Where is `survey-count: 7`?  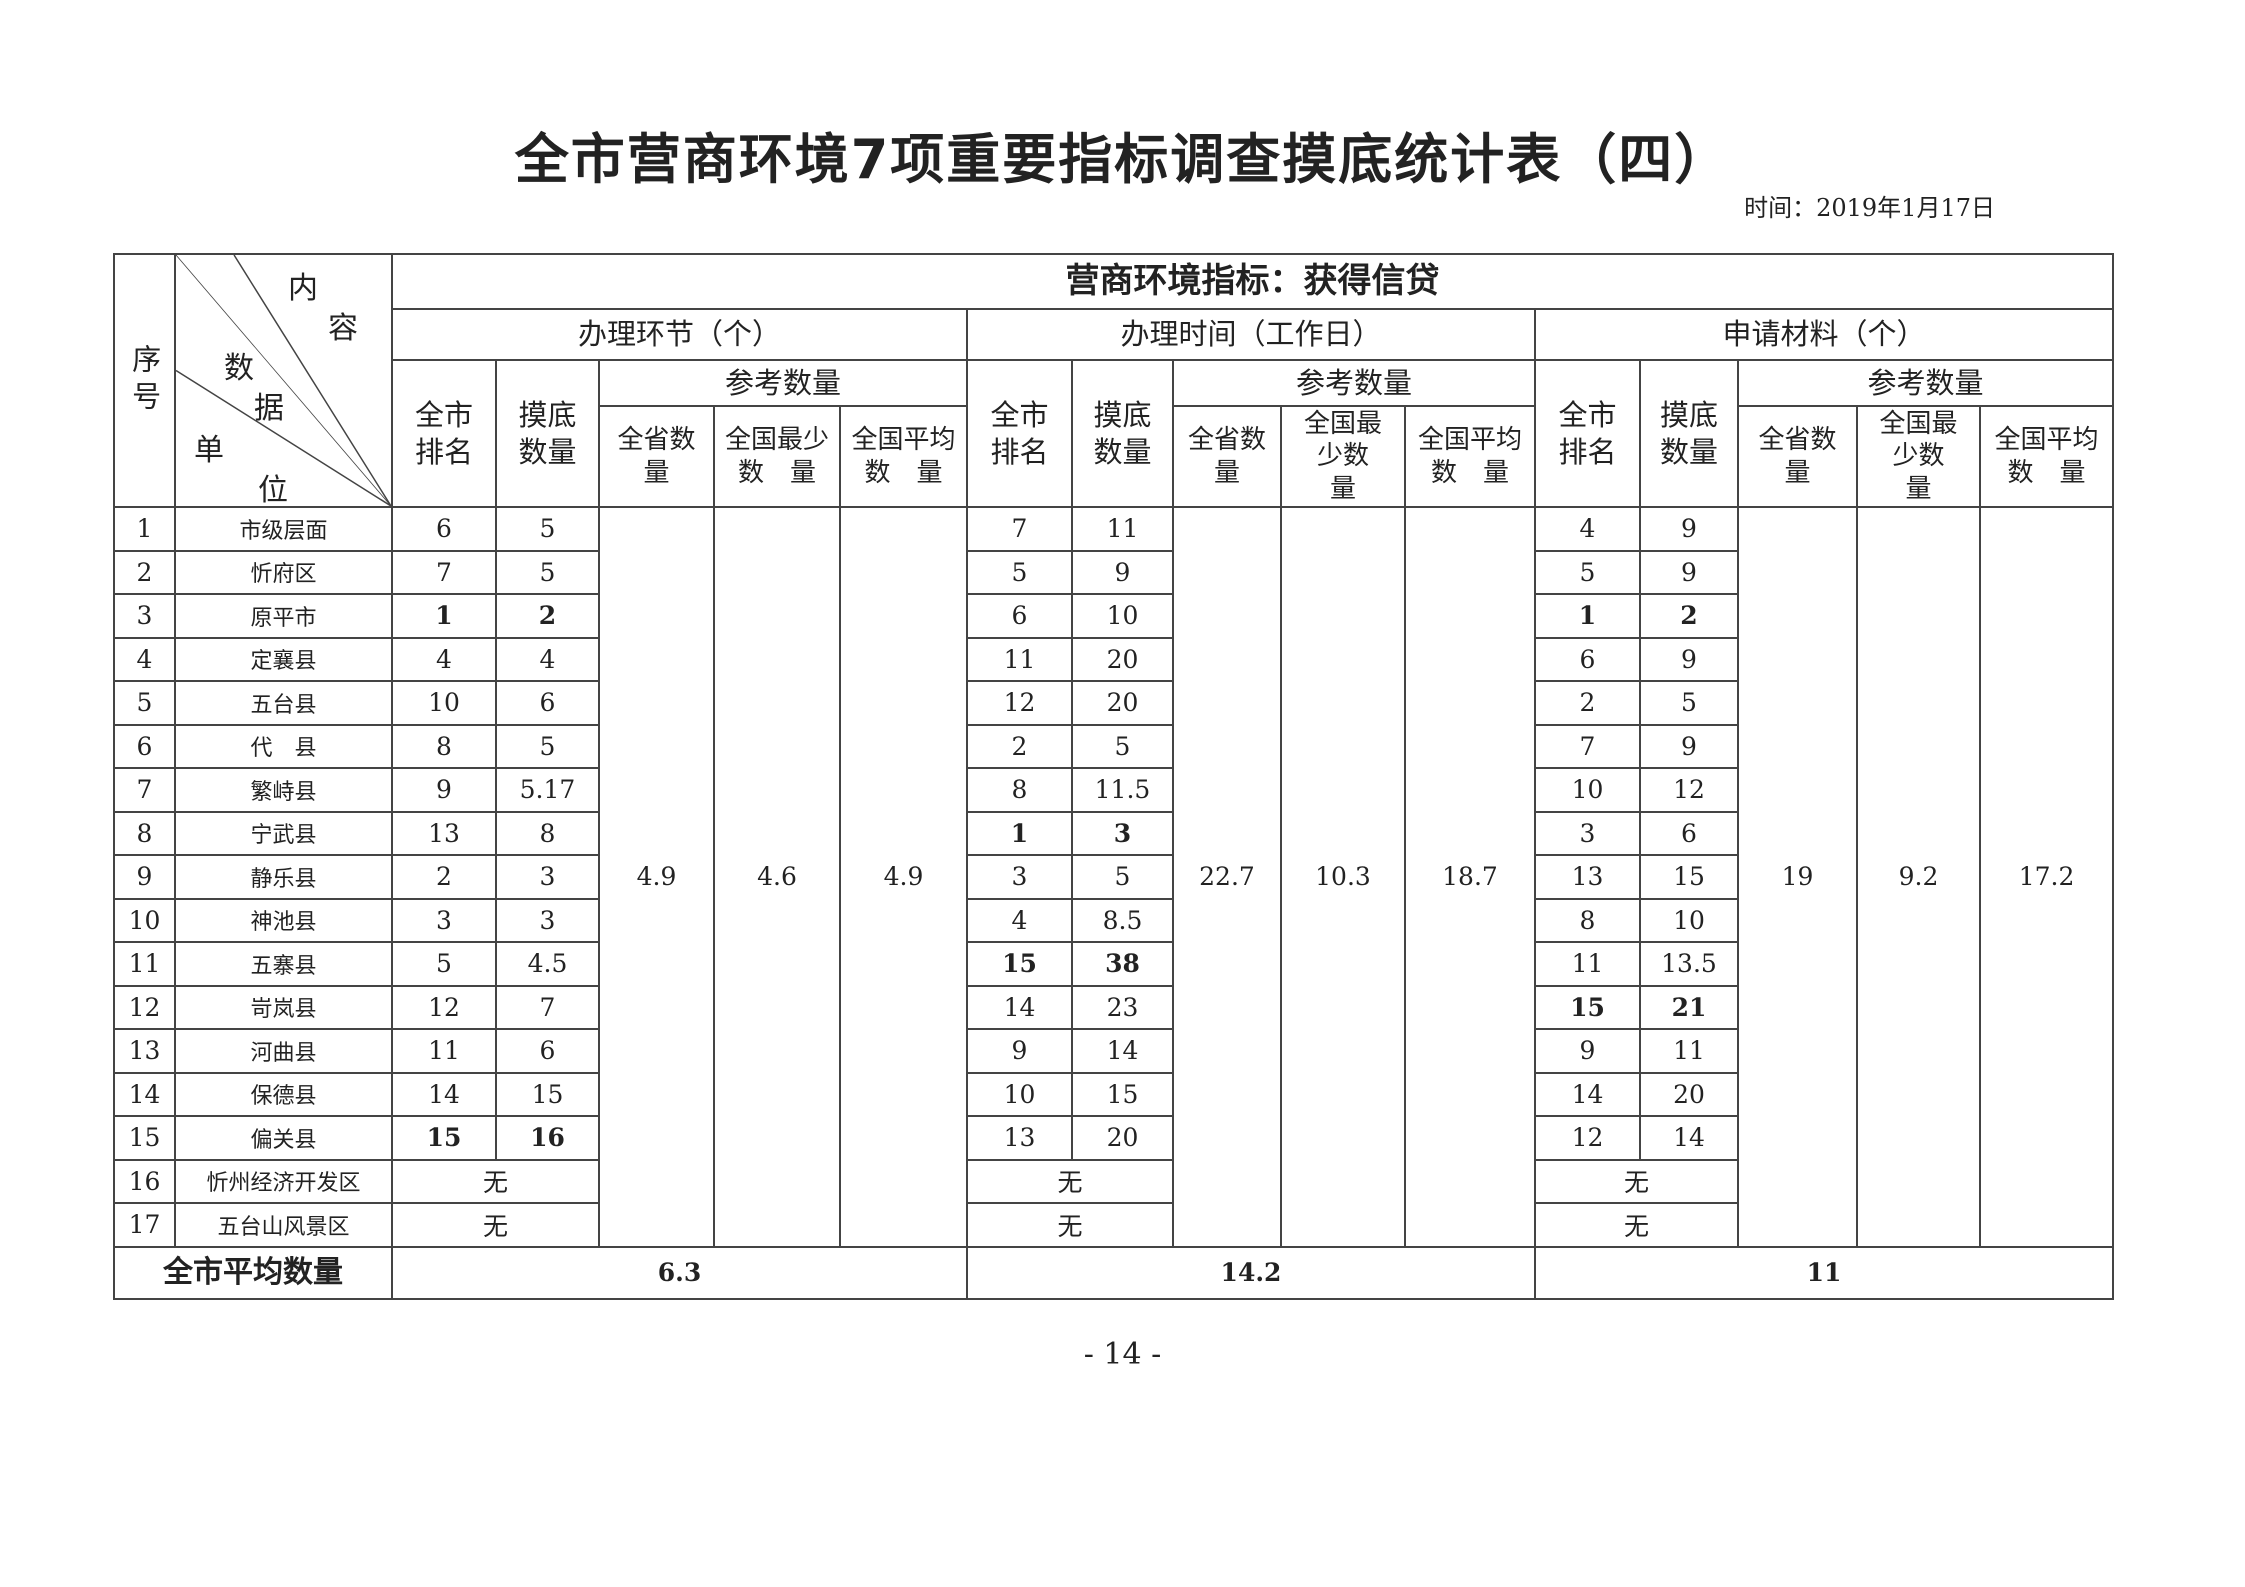
survey-count: 7 is located at coordinates (547, 1007).